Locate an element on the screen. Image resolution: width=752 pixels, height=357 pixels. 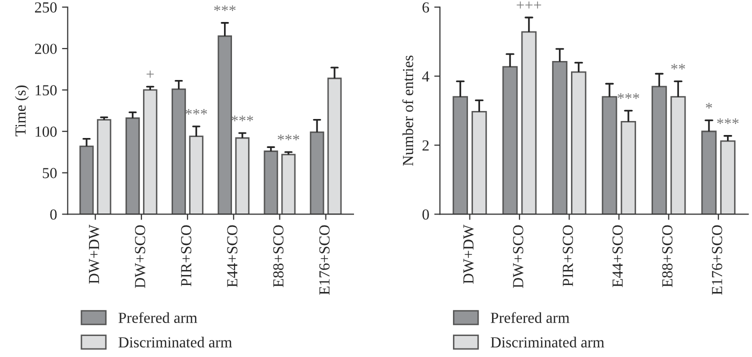
y-axis-title: Number of entries is located at coordinates (408, 111).